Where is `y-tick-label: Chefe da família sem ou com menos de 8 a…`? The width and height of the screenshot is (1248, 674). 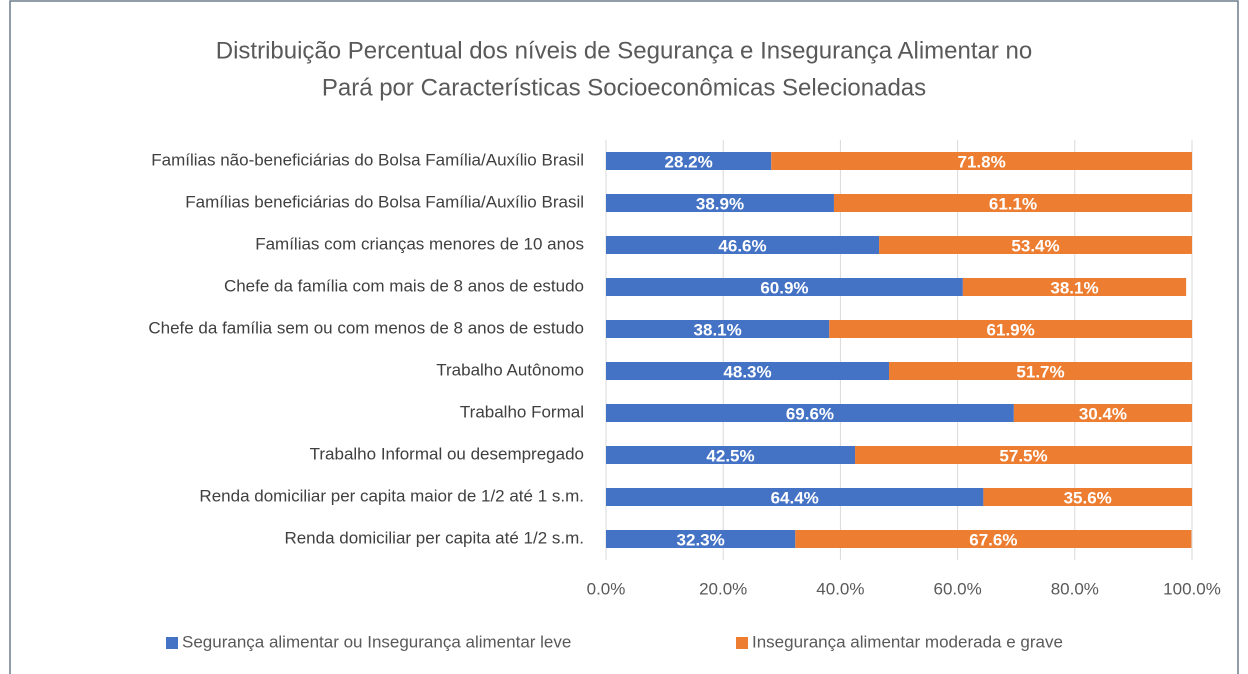
y-tick-label: Chefe da família sem ou com menos de 8 a… is located at coordinates (366, 327).